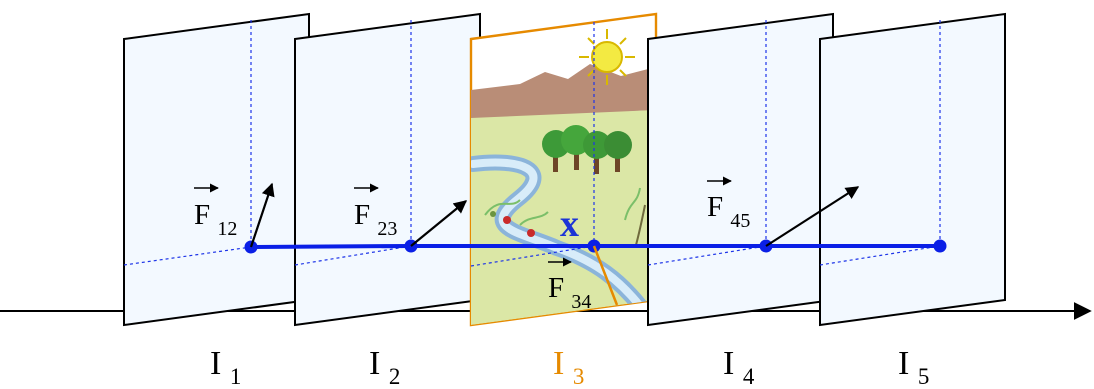 This screenshot has height=389, width=1094. Describe the element at coordinates (740, 221) in the screenshot. I see `flow-label-f45-subscript: 45` at that location.